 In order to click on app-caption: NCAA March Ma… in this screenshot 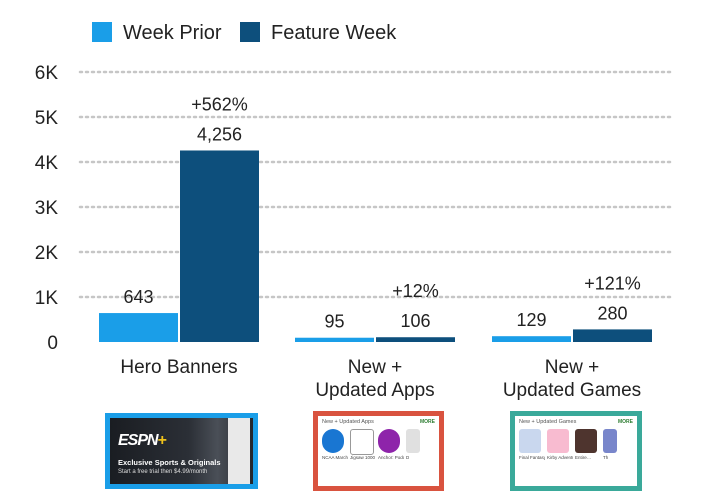, I will do `click(335, 457)`.